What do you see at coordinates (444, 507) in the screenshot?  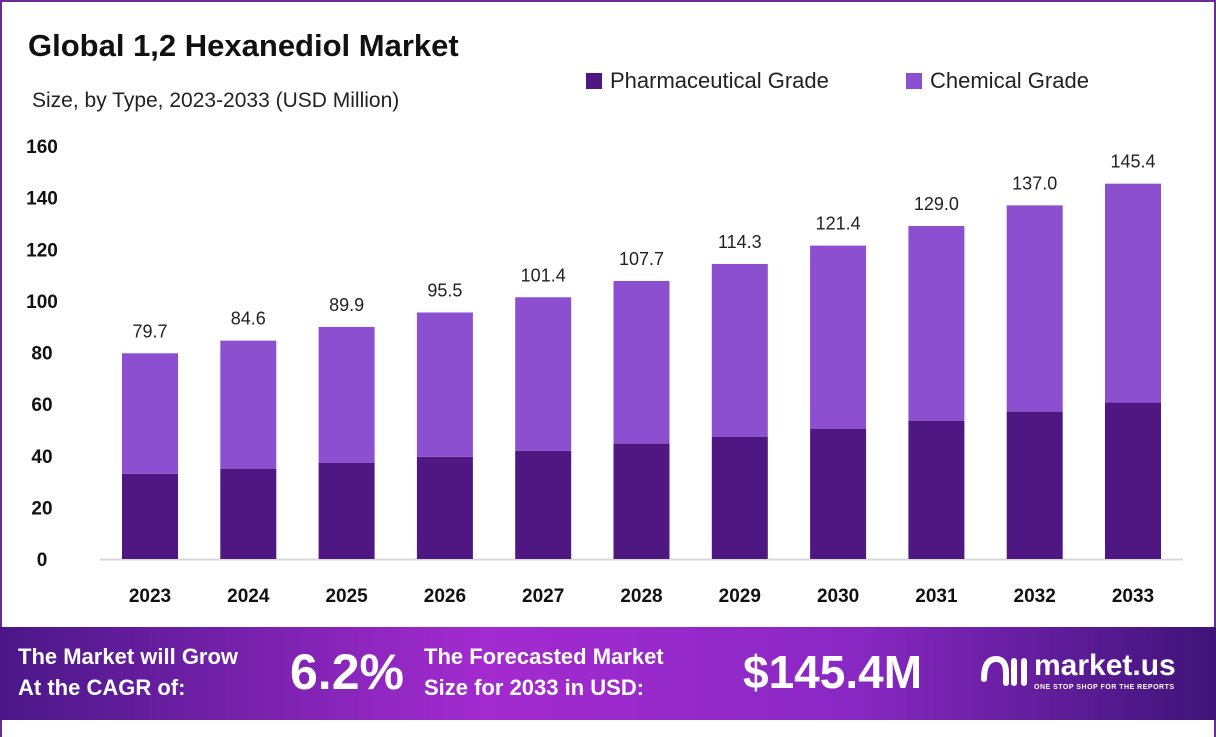 I see `bar-pharmaceutical-2026` at bounding box center [444, 507].